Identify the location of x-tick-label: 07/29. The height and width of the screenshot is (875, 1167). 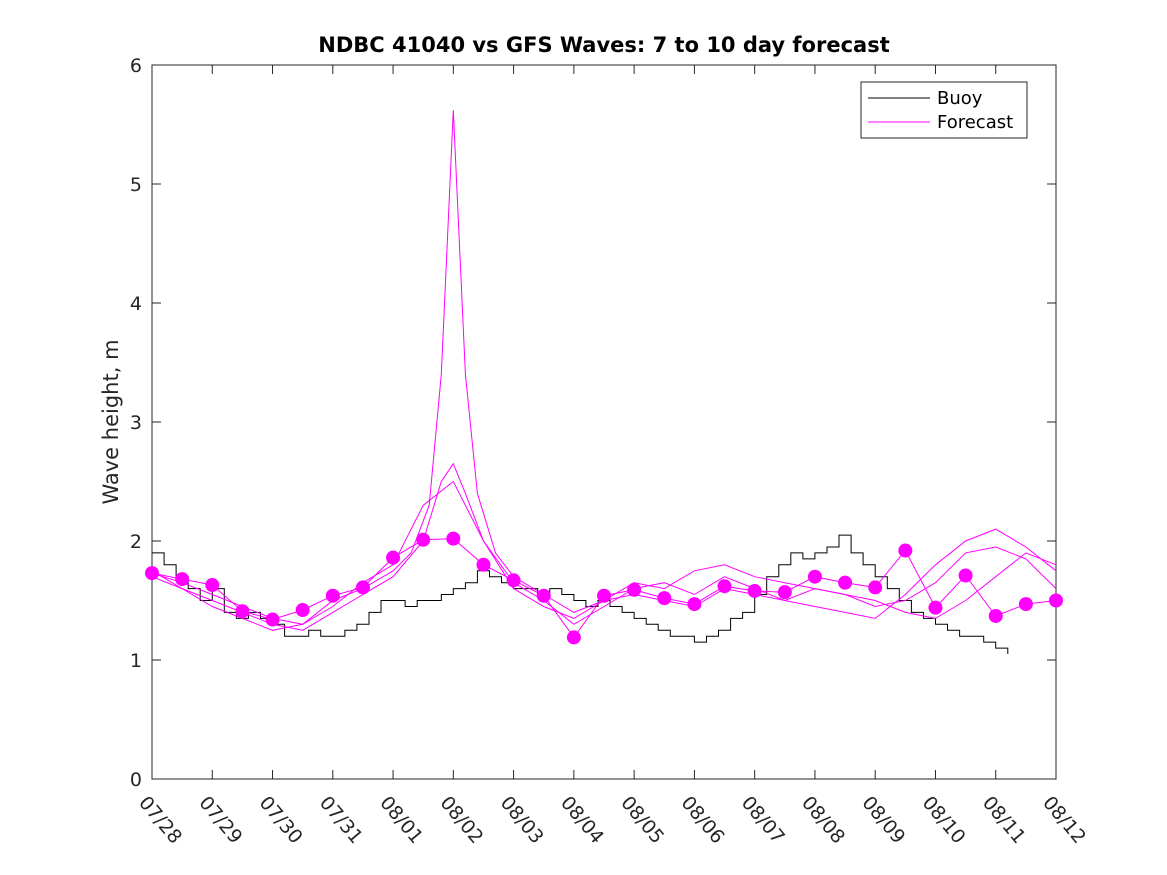
(220, 820).